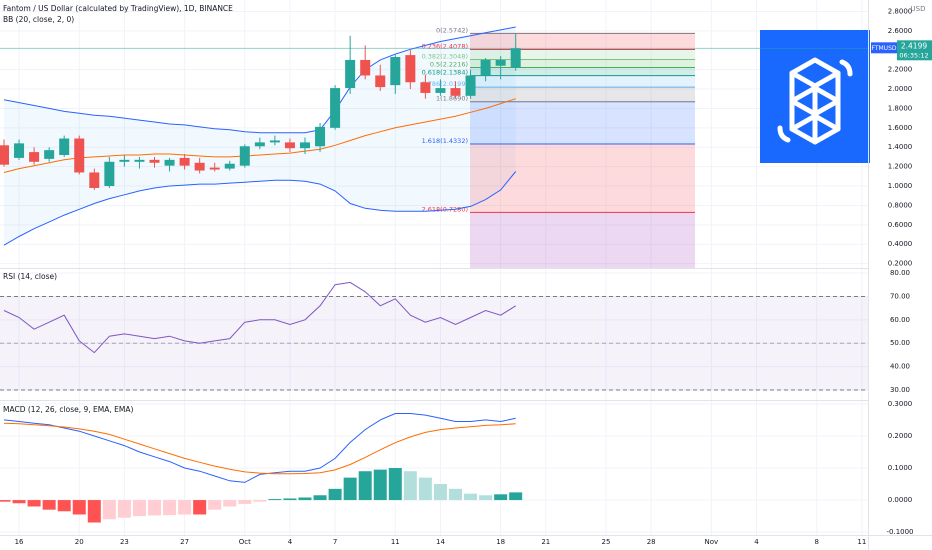  What do you see at coordinates (545, 542) in the screenshot?
I see `x-tick-label: 21` at bounding box center [545, 542].